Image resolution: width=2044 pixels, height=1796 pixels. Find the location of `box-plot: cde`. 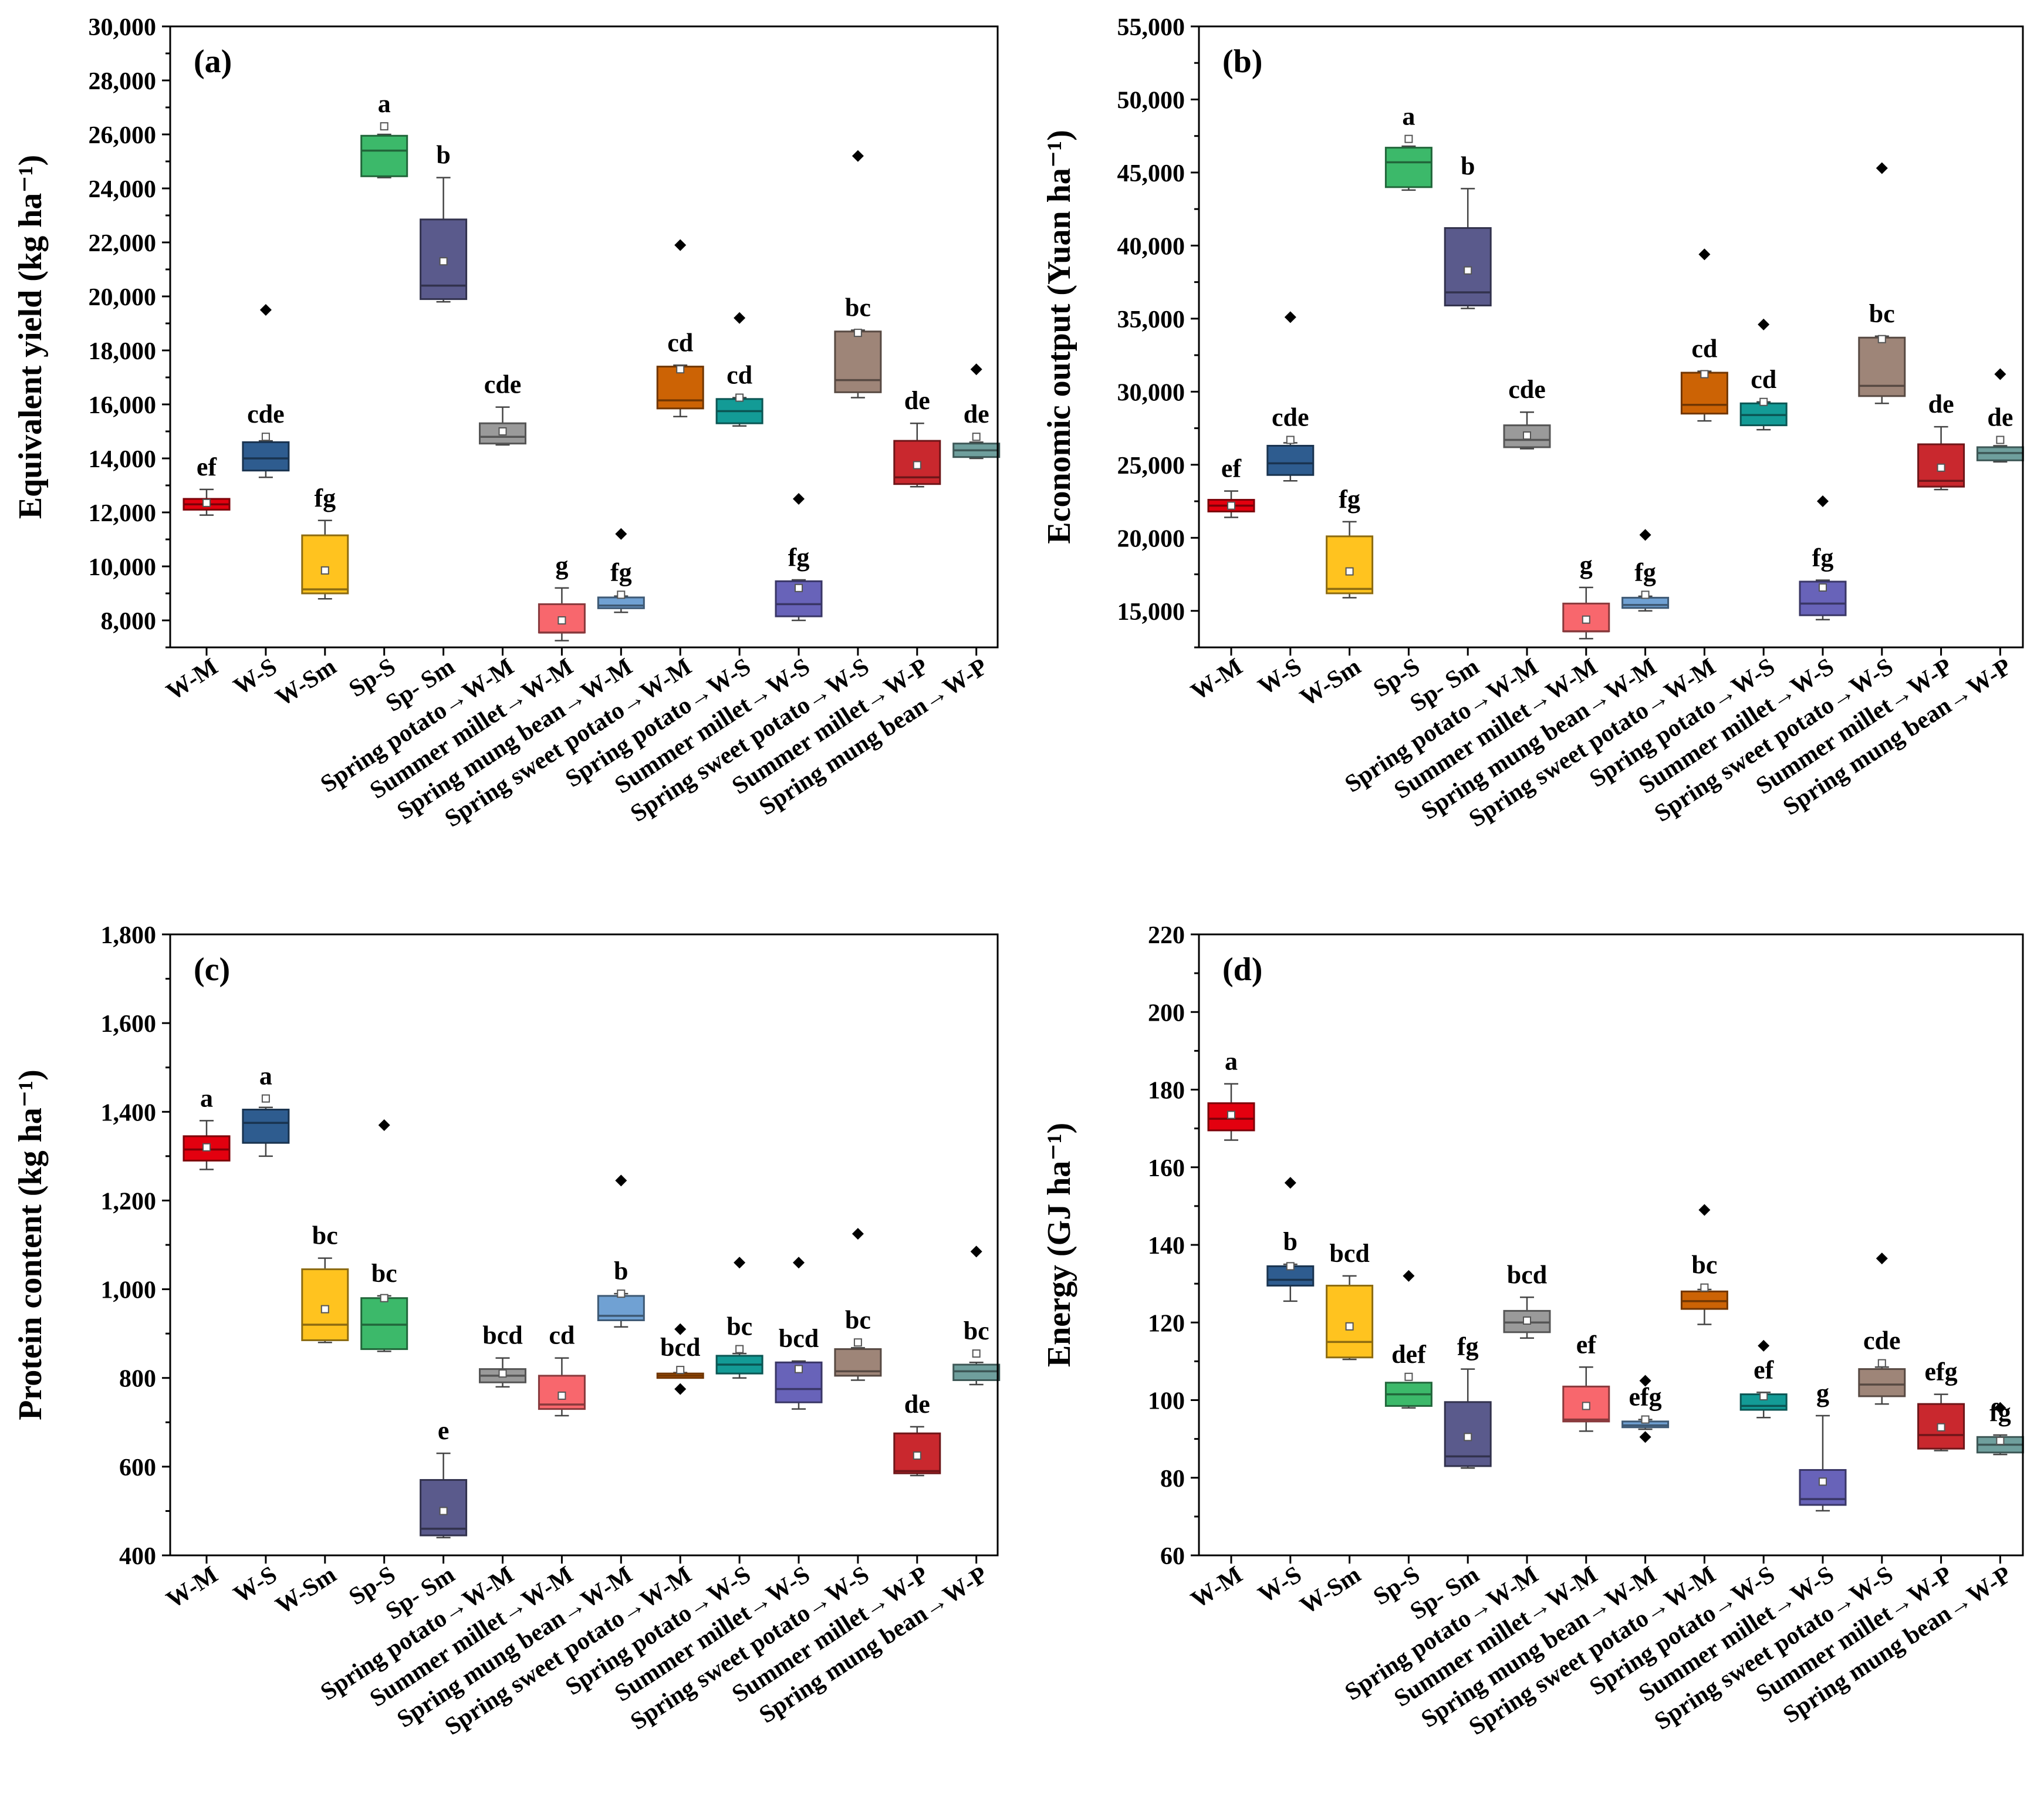

box-plot: cde is located at coordinates (1290, 396).